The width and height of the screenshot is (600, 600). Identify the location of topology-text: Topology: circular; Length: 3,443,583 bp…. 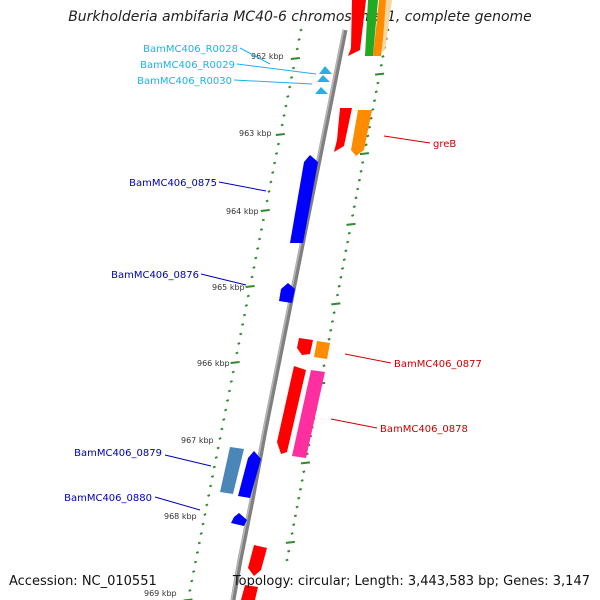
(411, 581).